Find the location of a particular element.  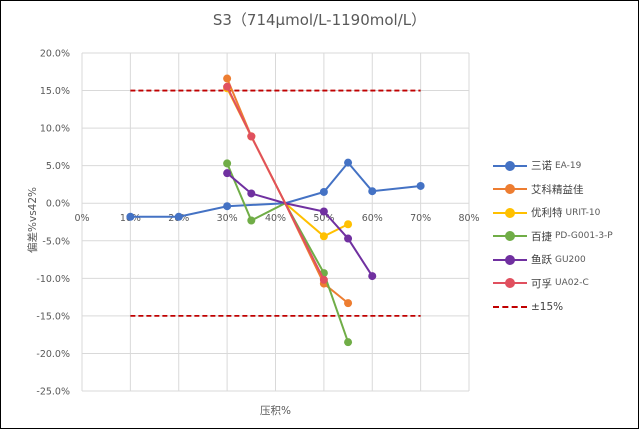

series-UA02-C is located at coordinates (275, 183).